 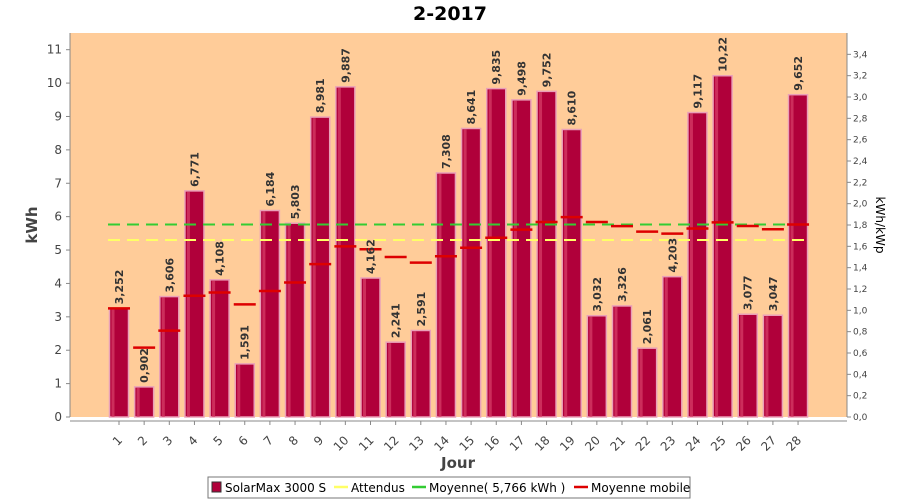 What do you see at coordinates (773, 293) in the screenshot?
I see `data-label: 3,047` at bounding box center [773, 293].